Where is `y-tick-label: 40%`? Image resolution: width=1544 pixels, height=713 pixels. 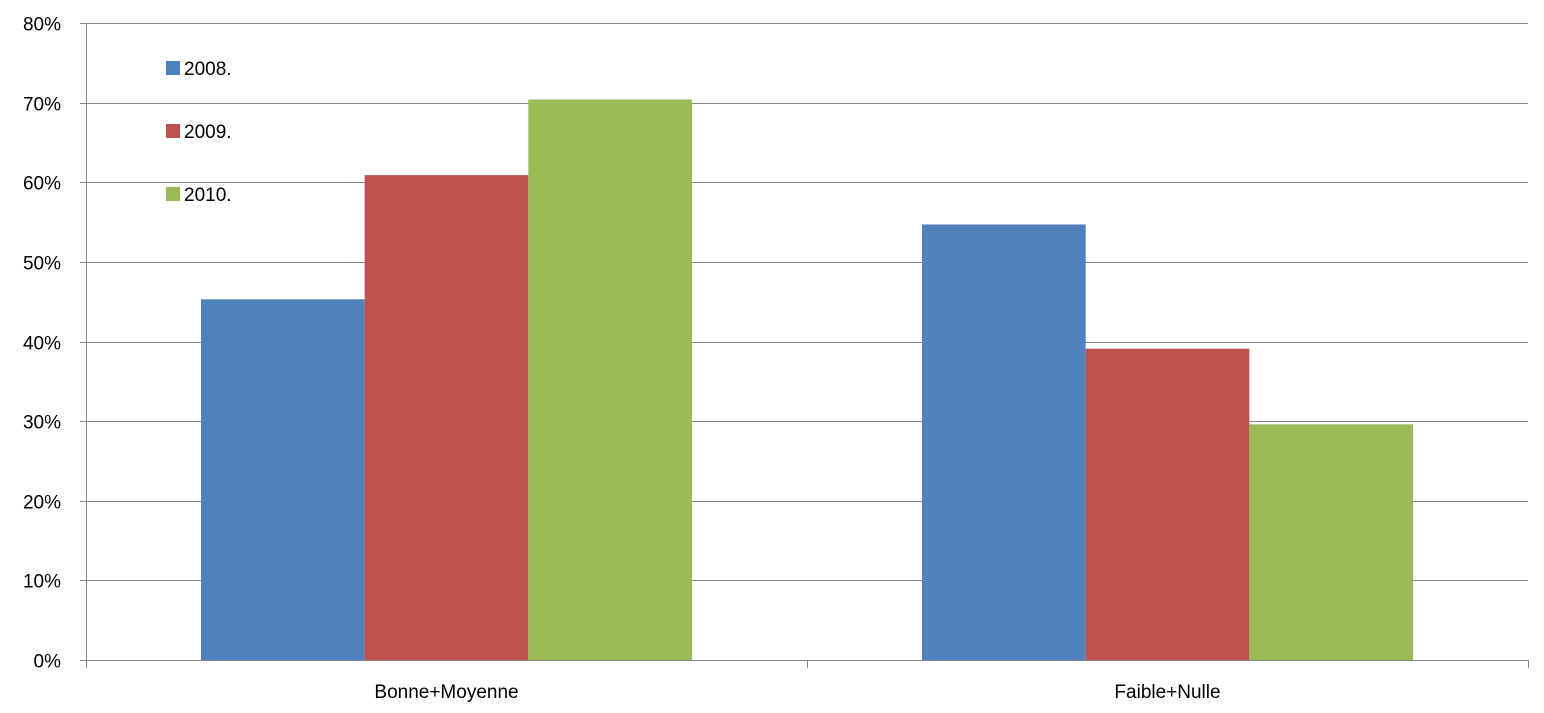 y-tick-label: 40% is located at coordinates (42, 344).